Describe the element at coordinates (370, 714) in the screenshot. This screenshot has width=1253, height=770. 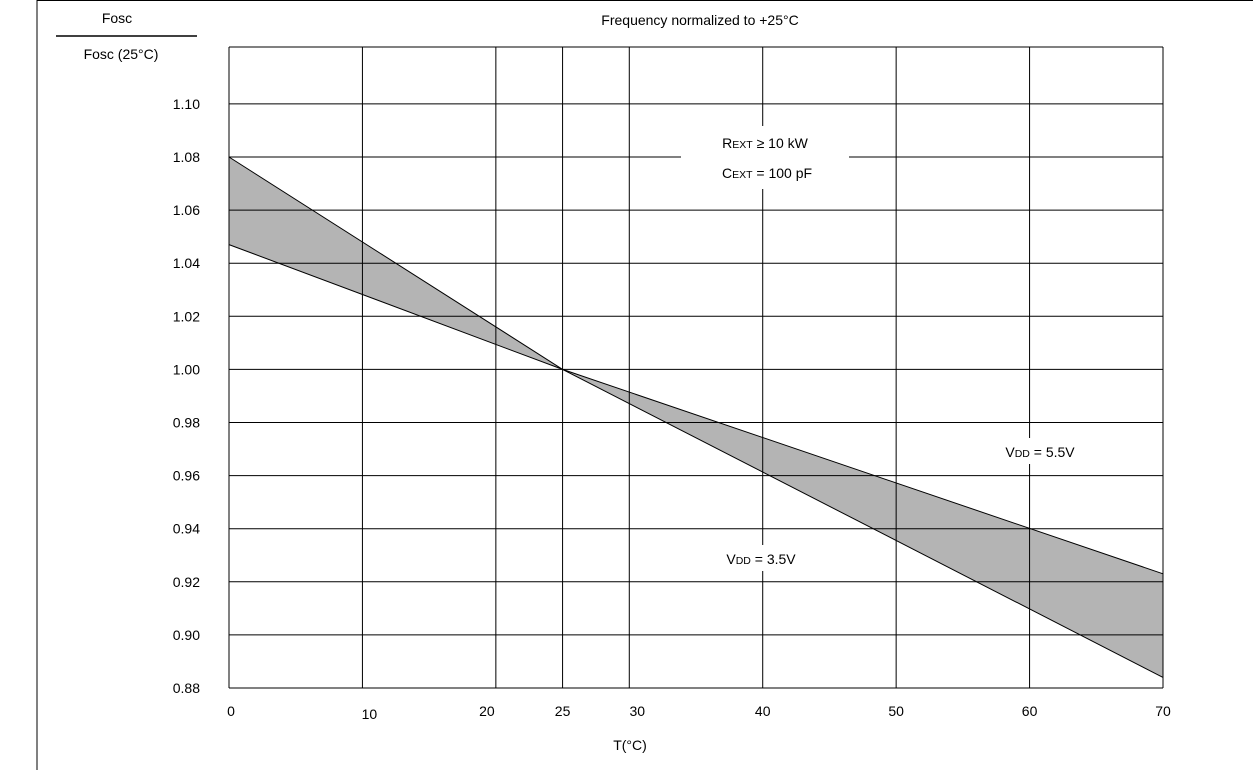
I see `x-tick-label-10: 10` at that location.